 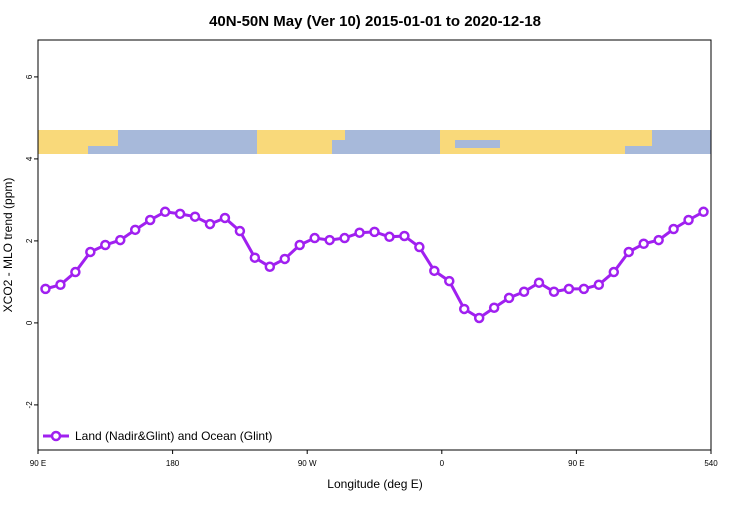 I want to click on y-tick-label: 4, so click(x=29, y=158).